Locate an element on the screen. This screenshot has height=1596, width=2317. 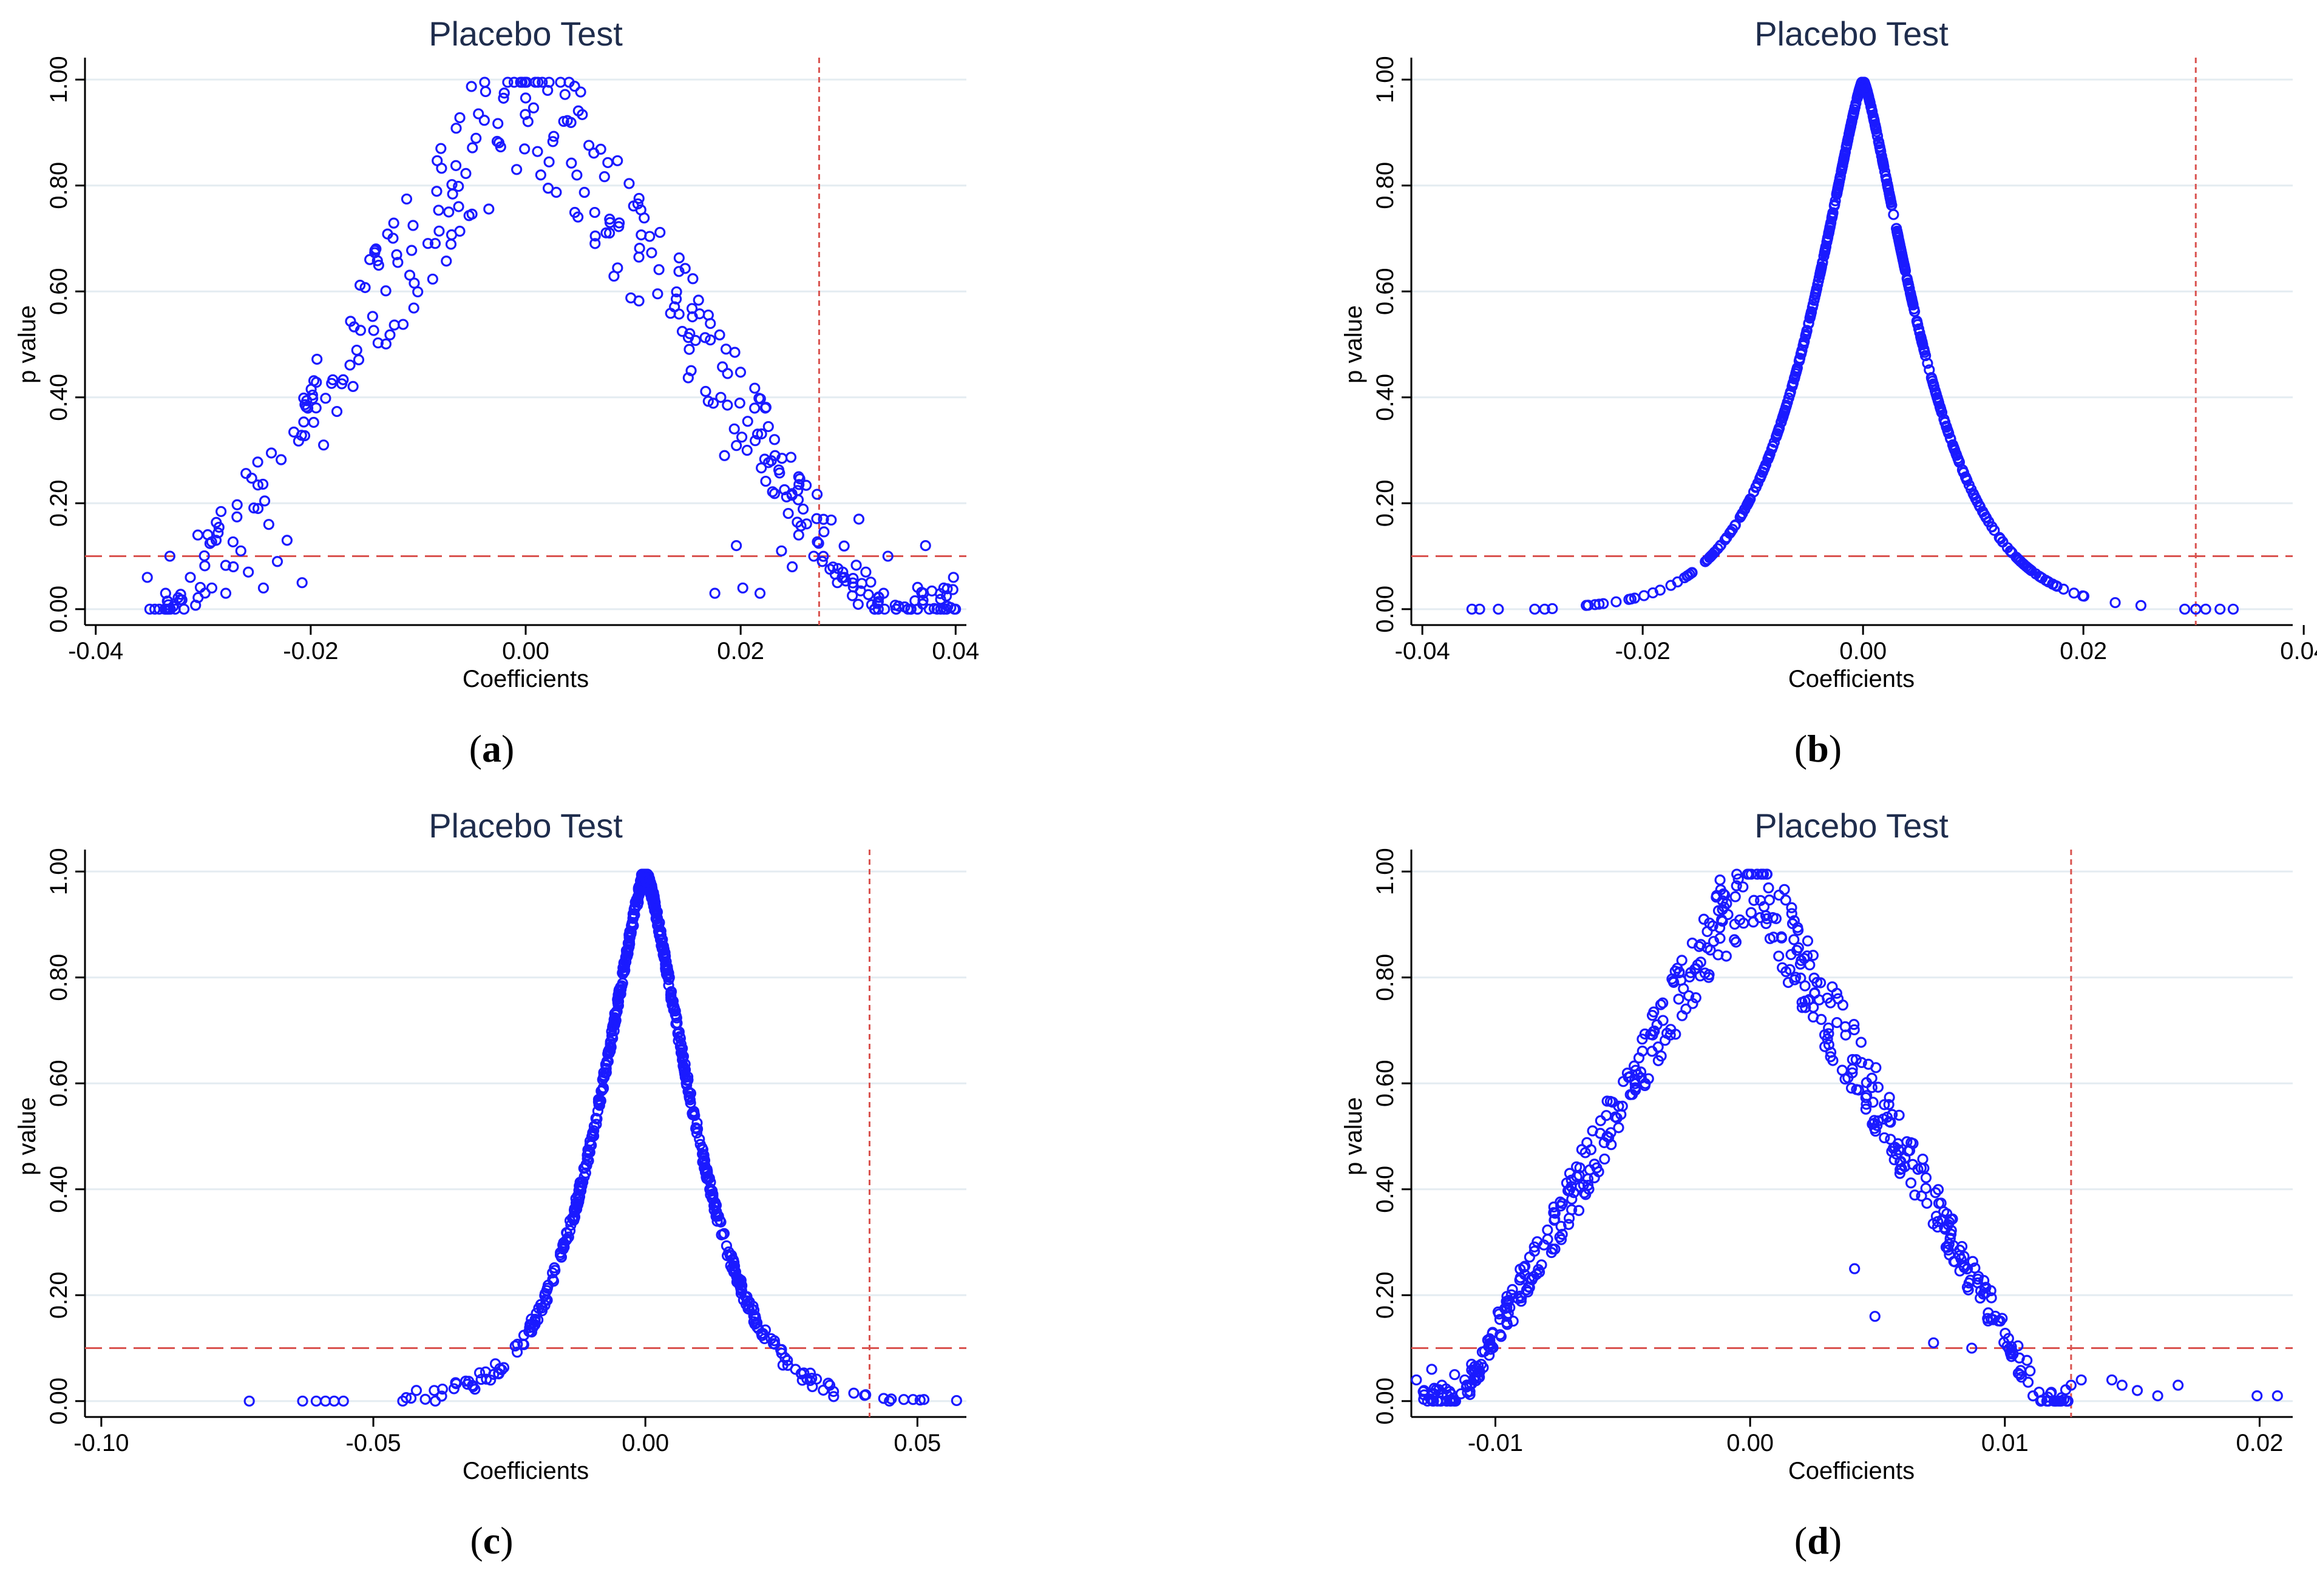
chart-title: Placebo Test is located at coordinates (526, 825).